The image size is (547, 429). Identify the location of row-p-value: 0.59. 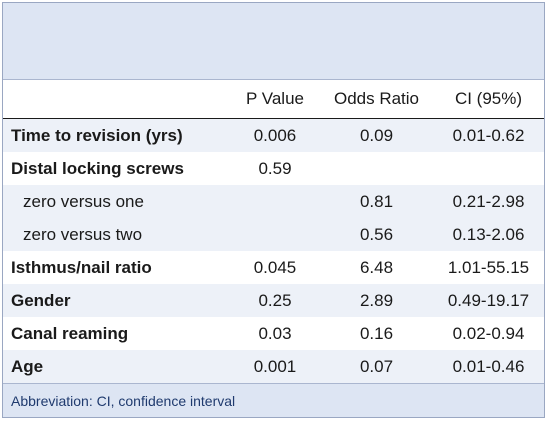
(275, 168).